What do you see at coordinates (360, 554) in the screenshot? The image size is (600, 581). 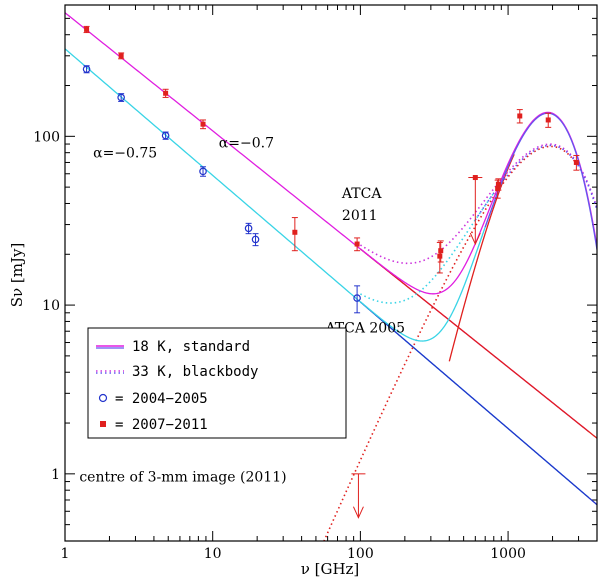 I see `x-tick-label: 100` at bounding box center [360, 554].